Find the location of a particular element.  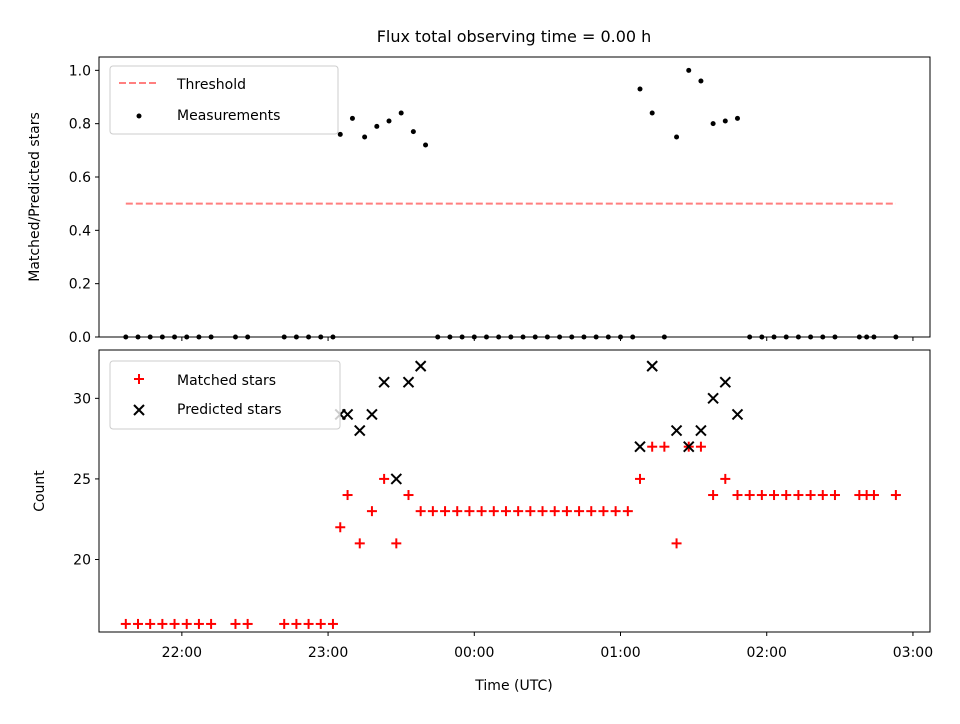

bottom-panel-y-axis-label: Count is located at coordinates (40, 491).